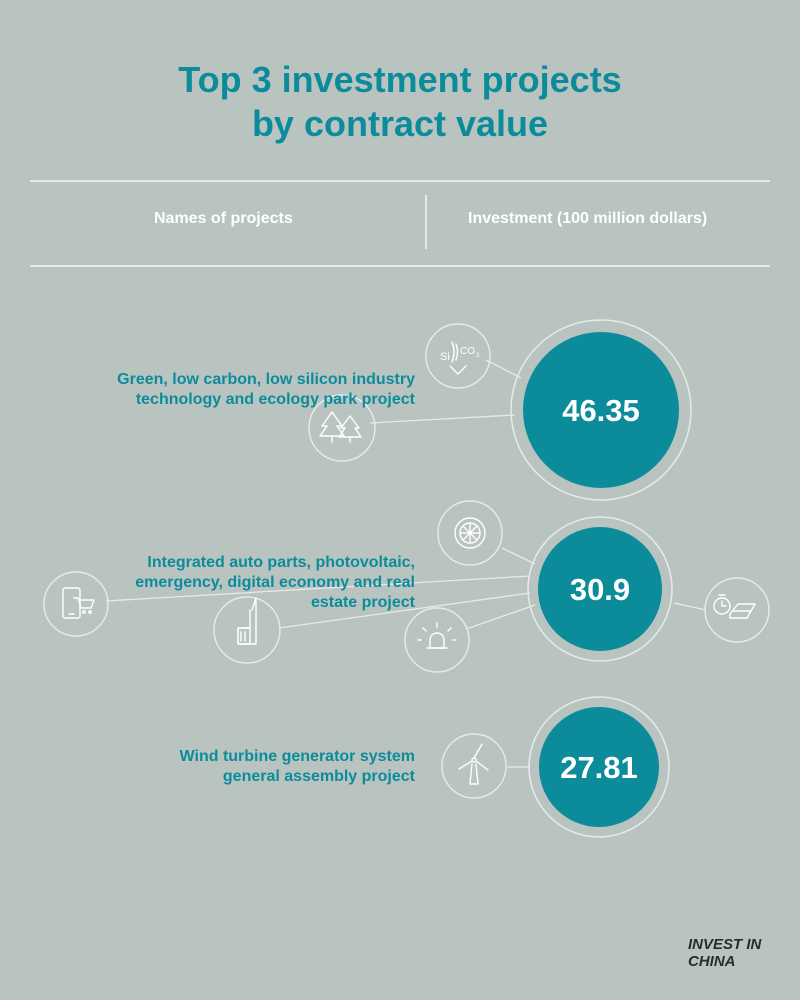 The height and width of the screenshot is (1000, 800). I want to click on project-name-line: Green, low carbon, low silicon industry, so click(266, 379).